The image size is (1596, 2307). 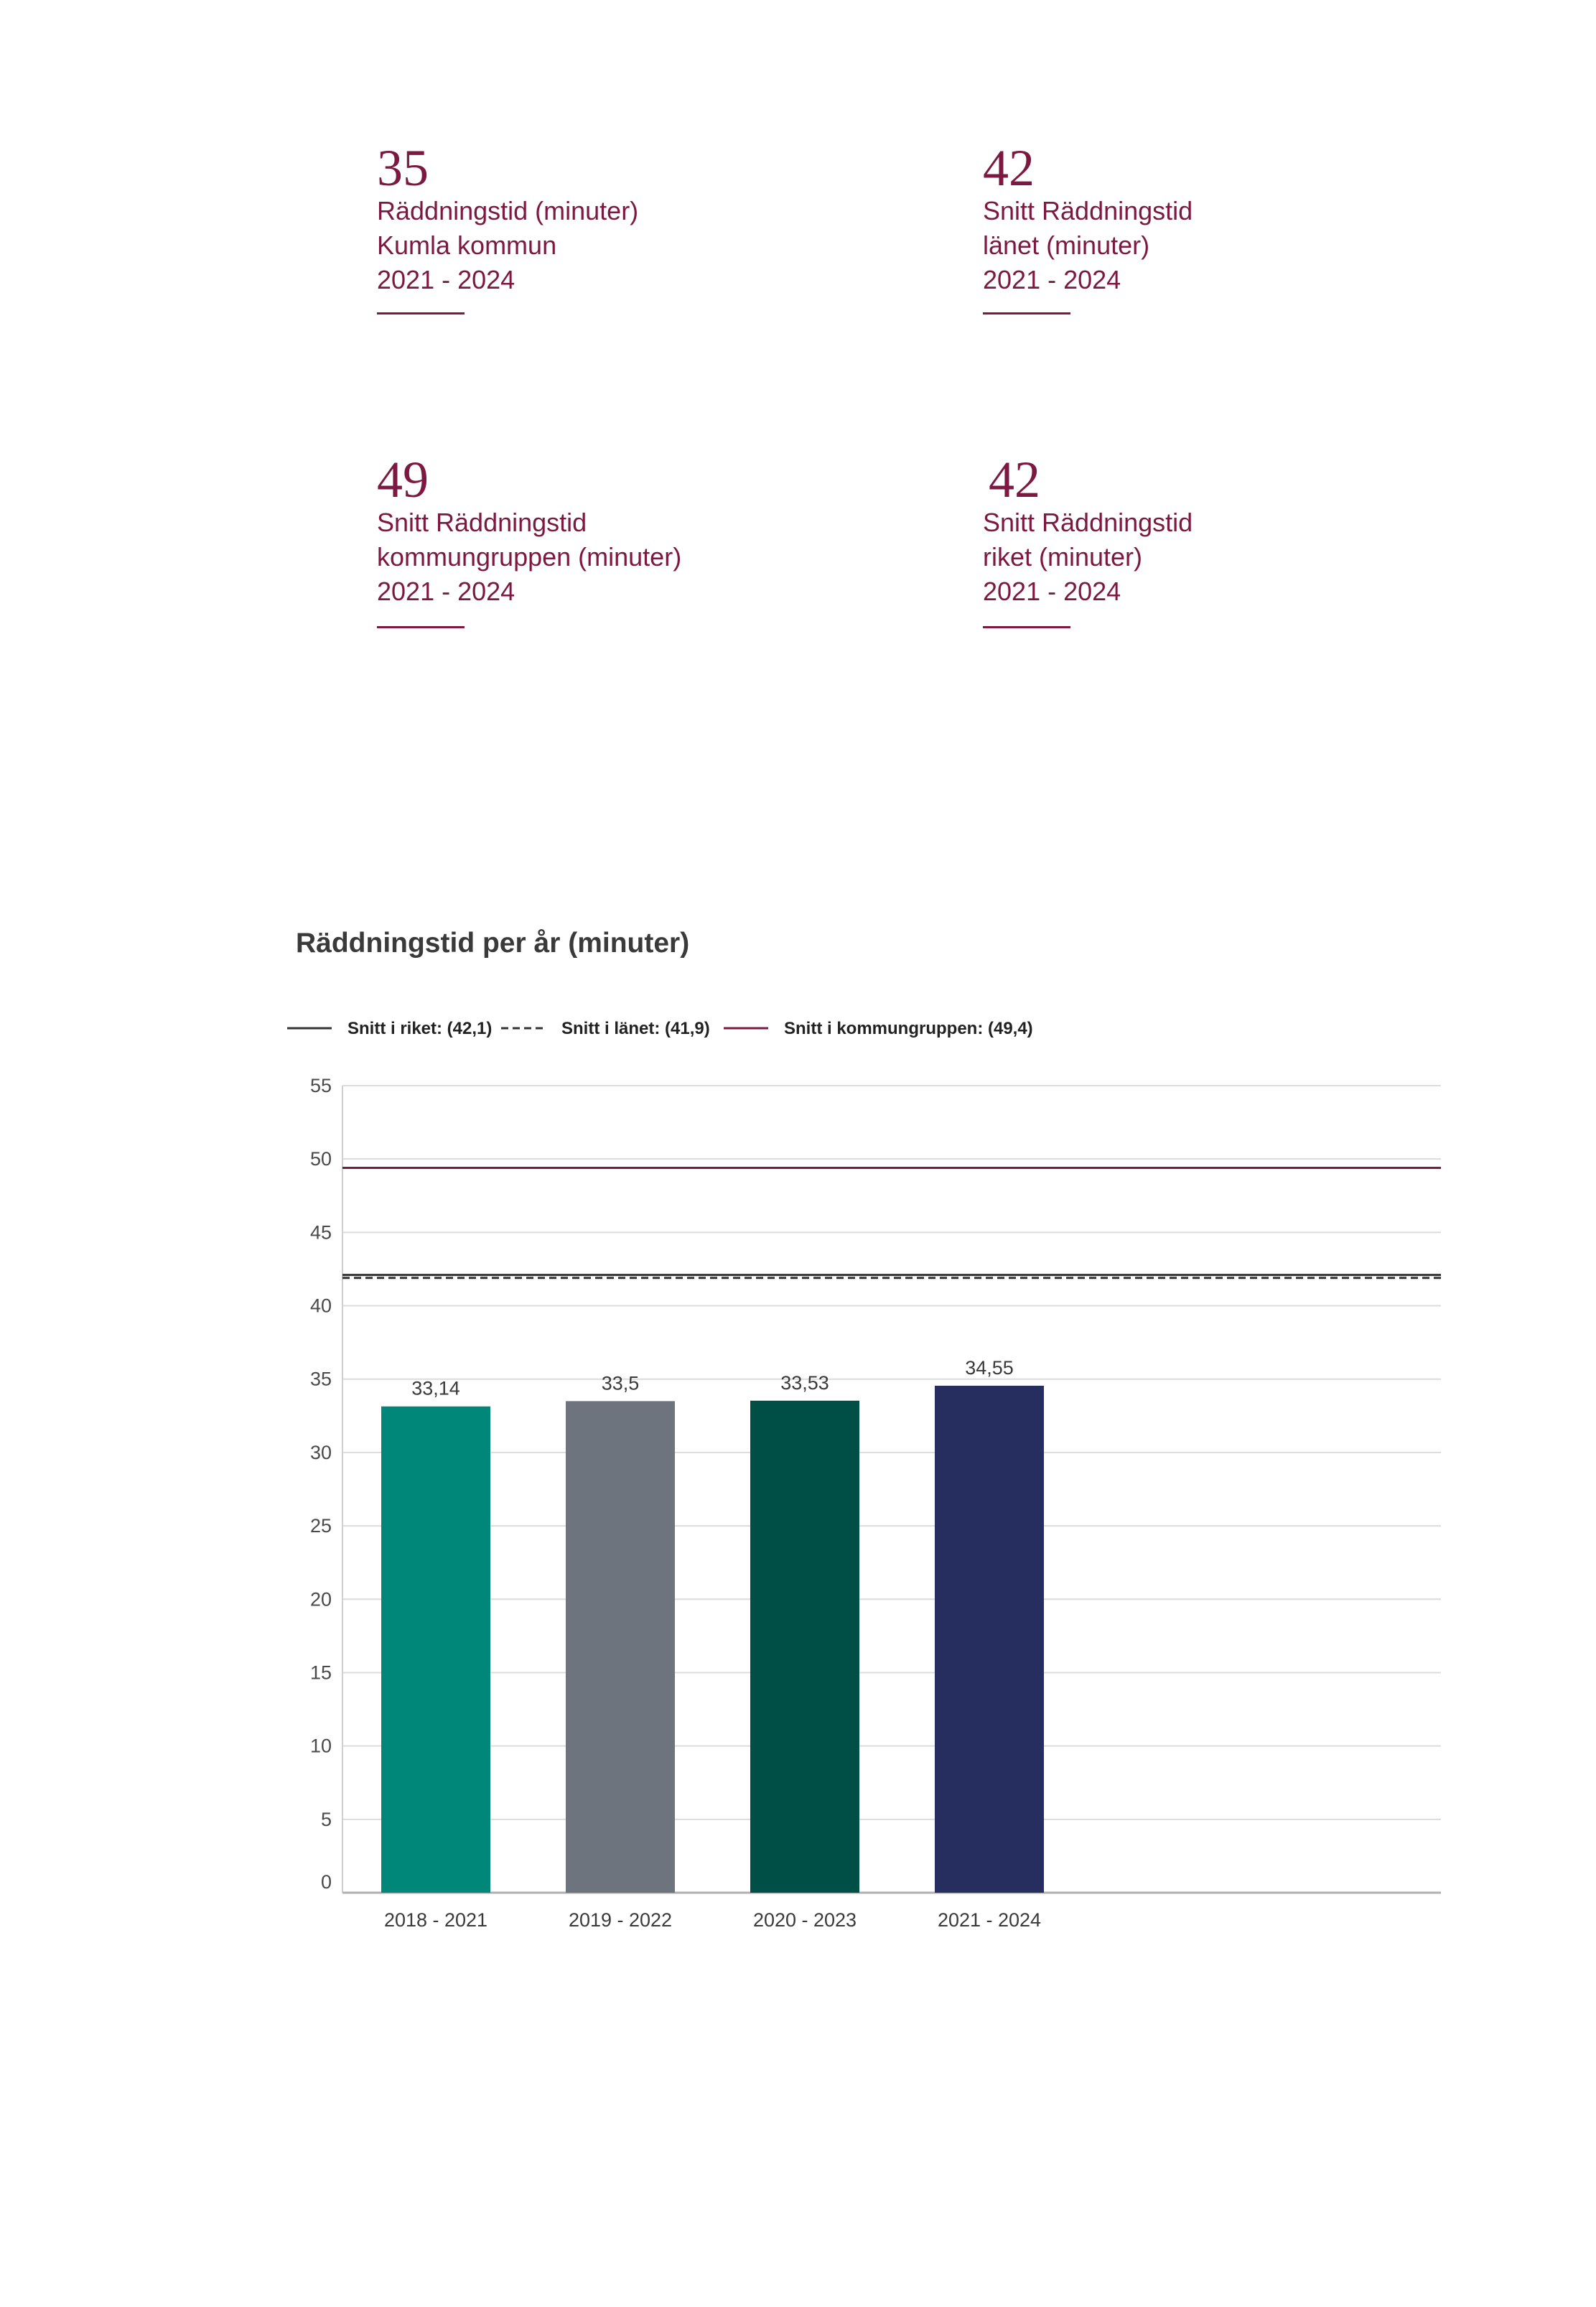 I want to click on bar-series, so click(x=712, y=1639).